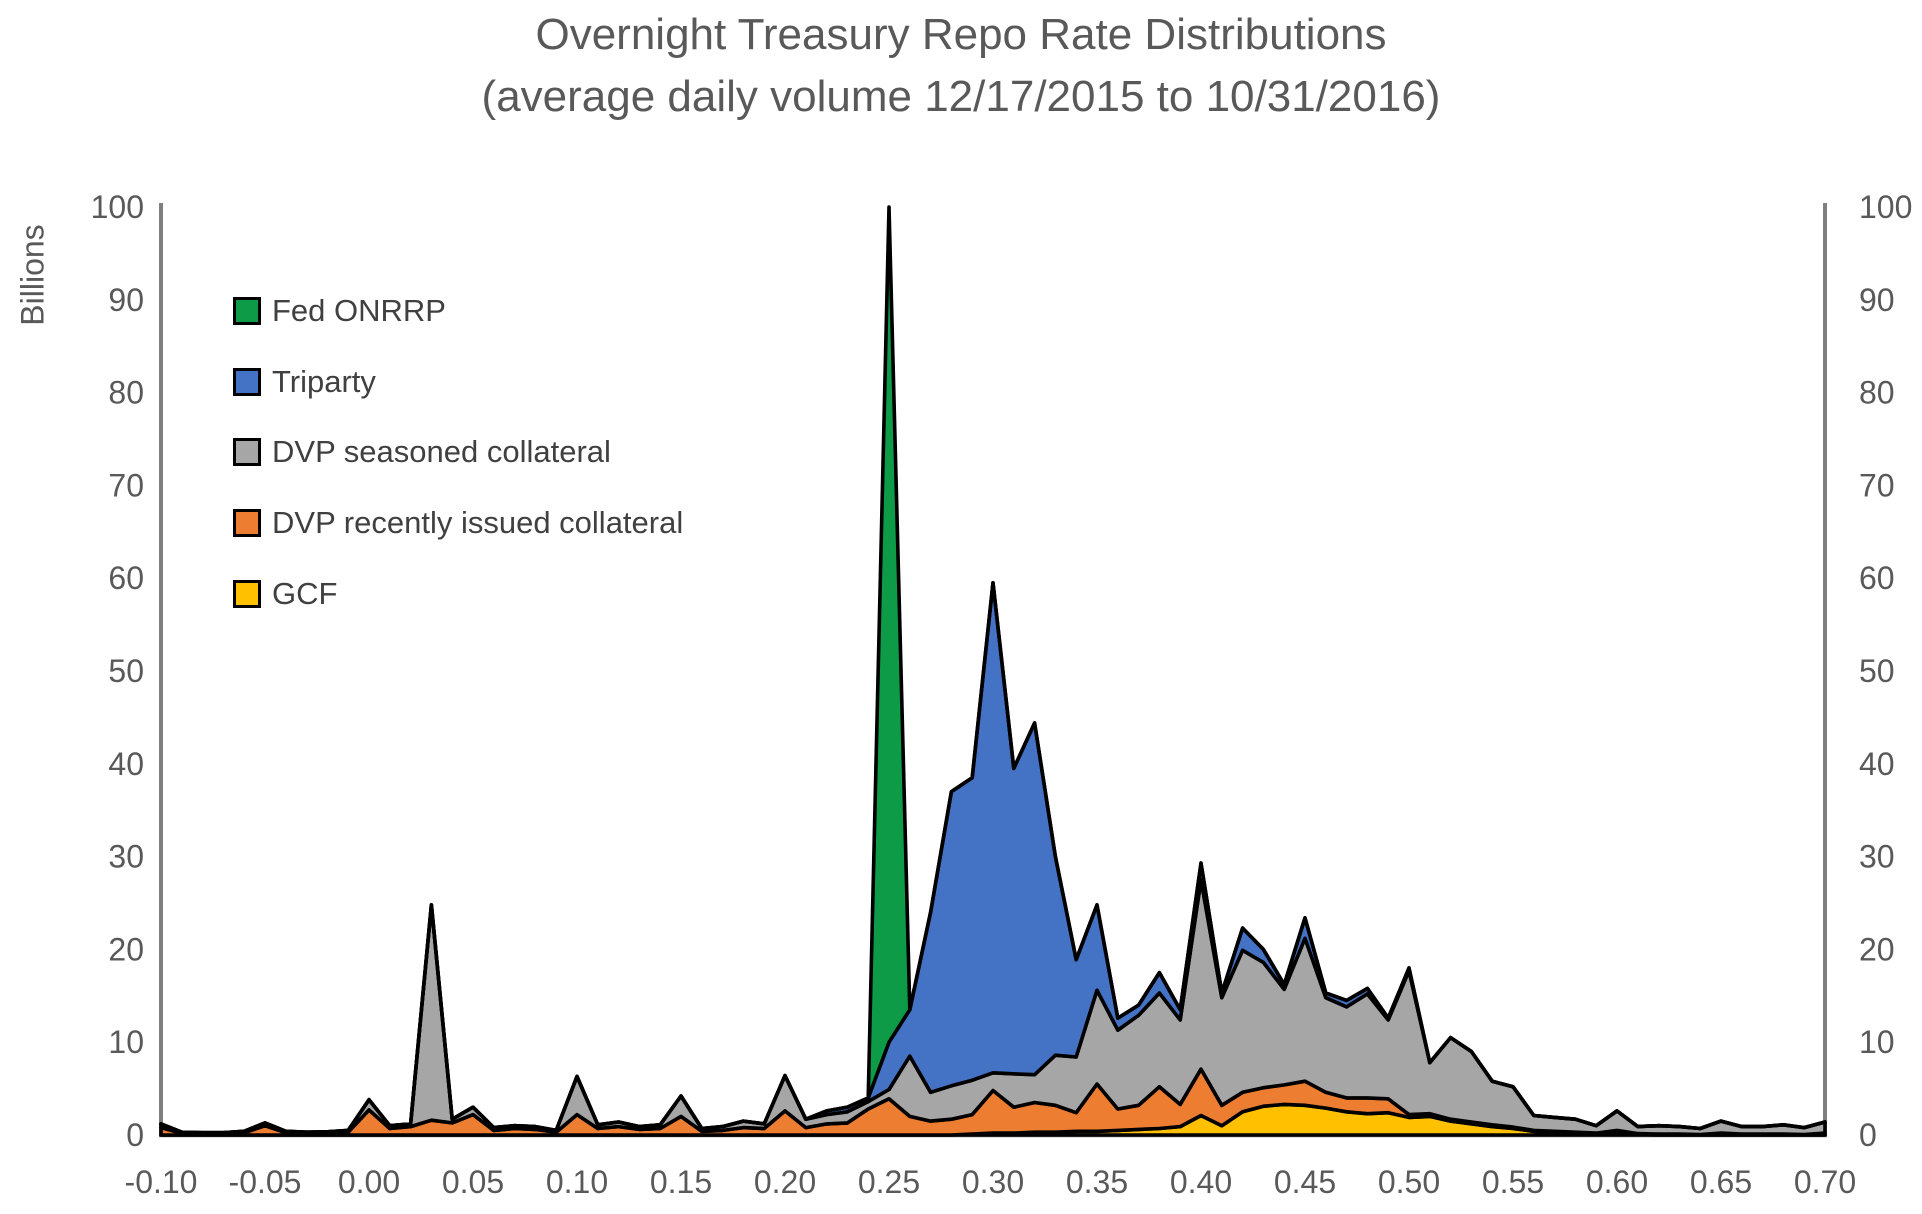  I want to click on y-tick-left-90: 90, so click(126, 300).